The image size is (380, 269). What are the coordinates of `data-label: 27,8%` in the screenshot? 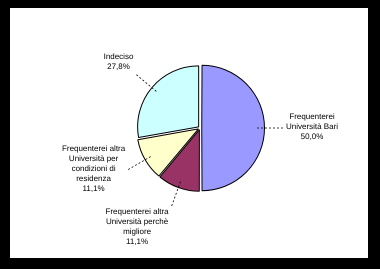 It's located at (118, 66).